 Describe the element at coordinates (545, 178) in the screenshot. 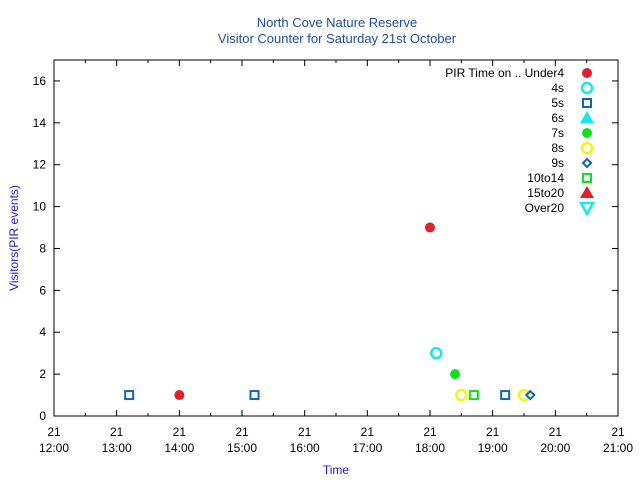

I see `legend-label: 10to14` at that location.